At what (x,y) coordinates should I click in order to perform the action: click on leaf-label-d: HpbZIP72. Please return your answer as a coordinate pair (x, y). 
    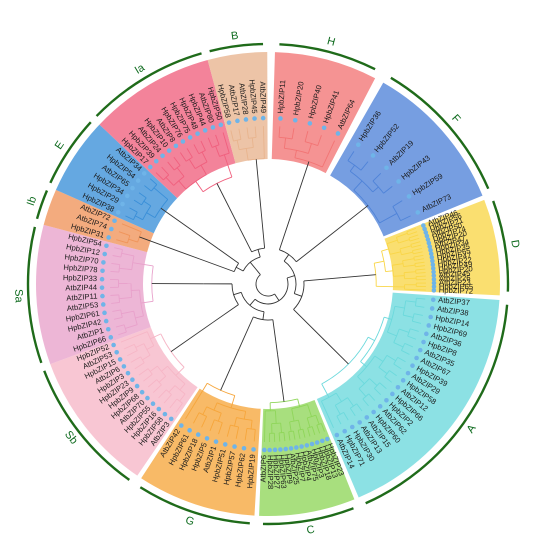
    Looking at the image, I should click on (456, 291).